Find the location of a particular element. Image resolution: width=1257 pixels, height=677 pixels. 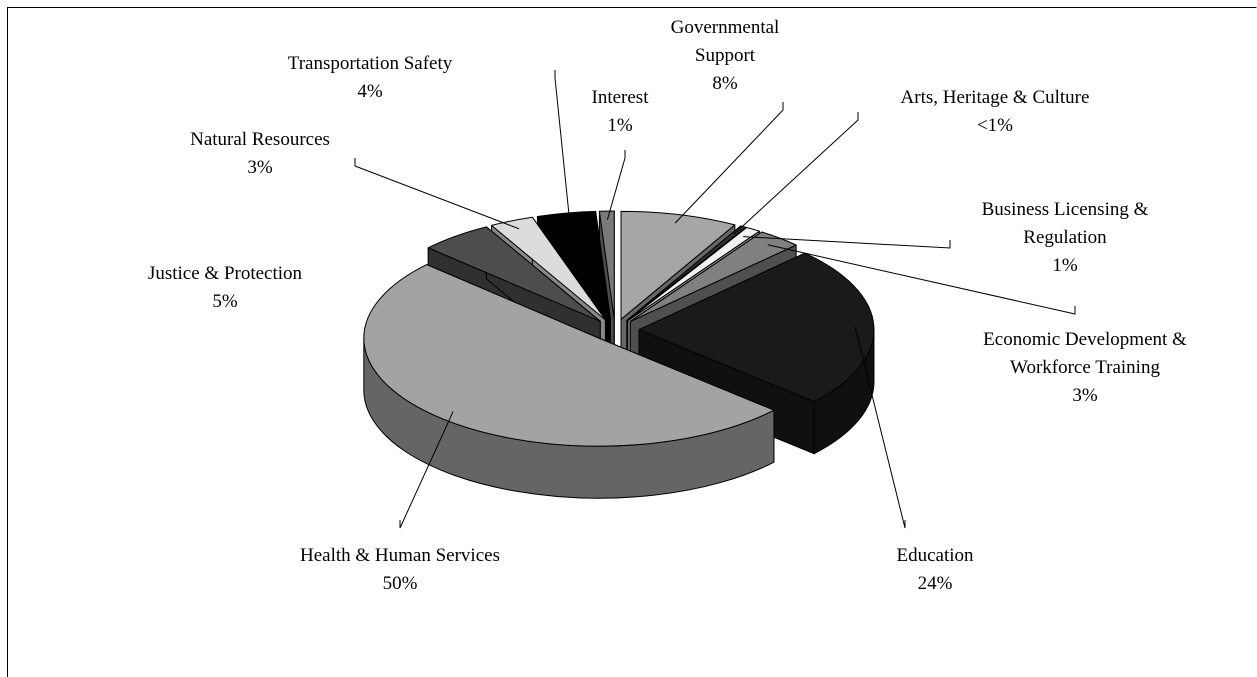

category-label: Interest is located at coordinates (620, 97).